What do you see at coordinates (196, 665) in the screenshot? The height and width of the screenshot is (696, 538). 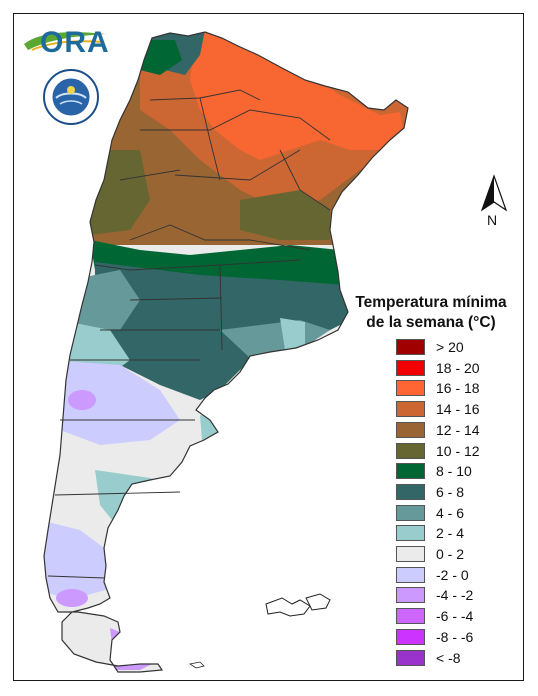 I see `southern-islets` at bounding box center [196, 665].